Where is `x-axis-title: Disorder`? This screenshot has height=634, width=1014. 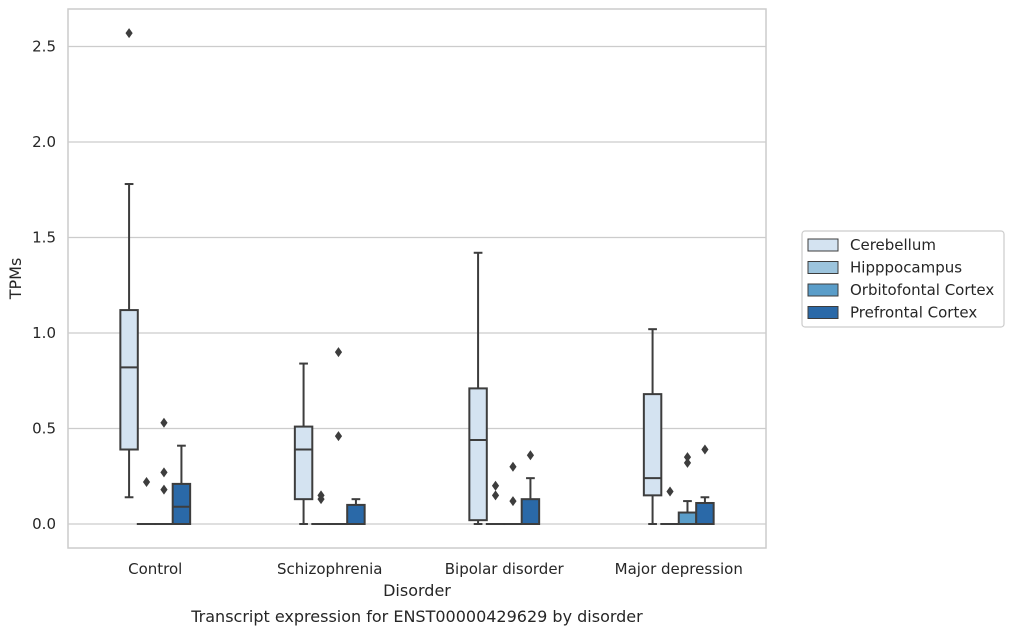
x-axis-title: Disorder is located at coordinates (417, 590).